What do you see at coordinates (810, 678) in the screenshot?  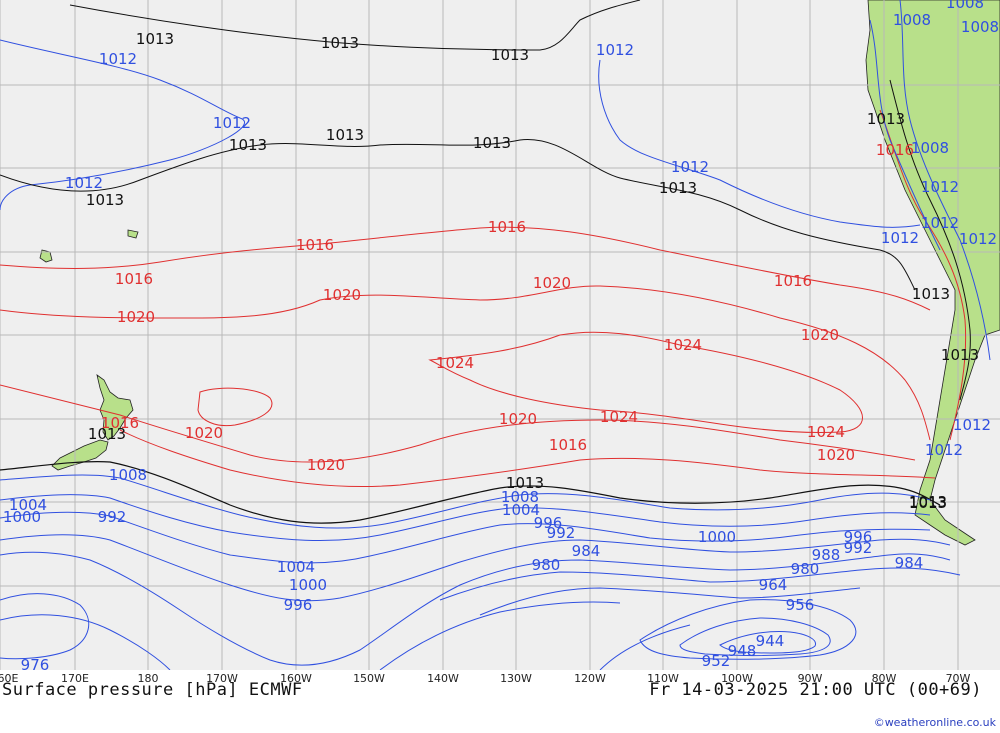 I see `longitude-label: 90W` at bounding box center [810, 678].